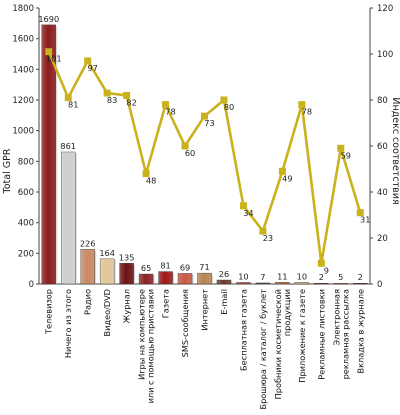 Image resolution: width=400 pixels, height=415 pixels. Describe the element at coordinates (287, 312) in the screenshot. I see `x-tick-label: продукции` at that location.